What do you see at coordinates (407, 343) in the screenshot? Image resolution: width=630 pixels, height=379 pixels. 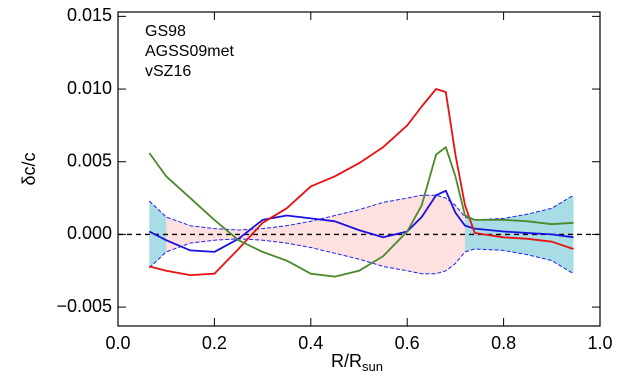 I see `x-tick-label: 0.6` at bounding box center [407, 343].